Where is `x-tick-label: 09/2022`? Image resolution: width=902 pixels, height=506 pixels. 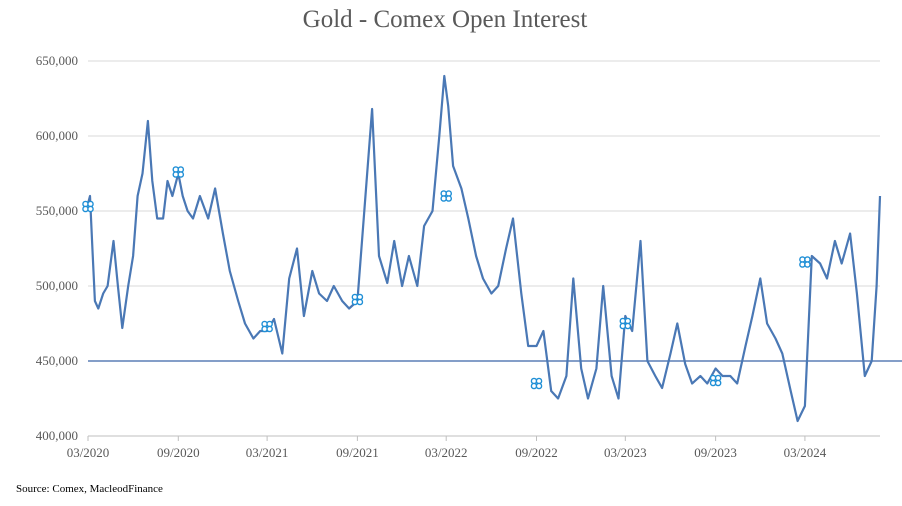
x-tick-label: 09/2022 is located at coordinates (536, 452).